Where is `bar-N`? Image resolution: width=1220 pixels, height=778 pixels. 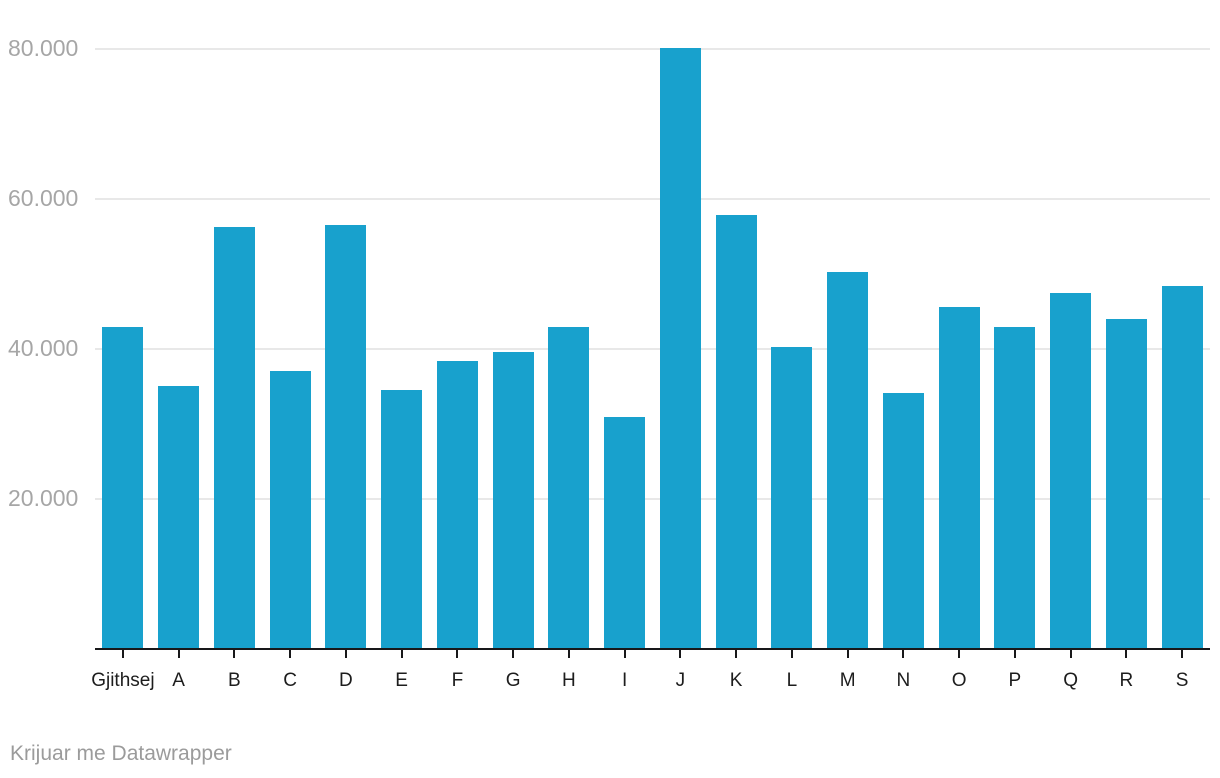
bar-N is located at coordinates (903, 521).